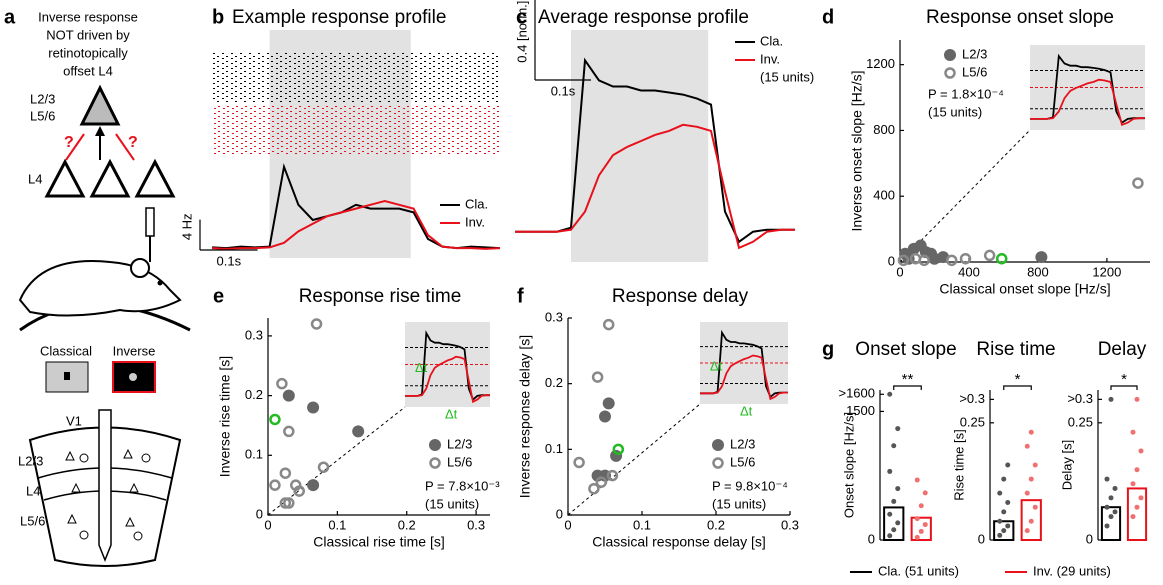 The image size is (1163, 585). Describe the element at coordinates (884, 195) in the screenshot. I see `y-tick-label: 400` at that location.